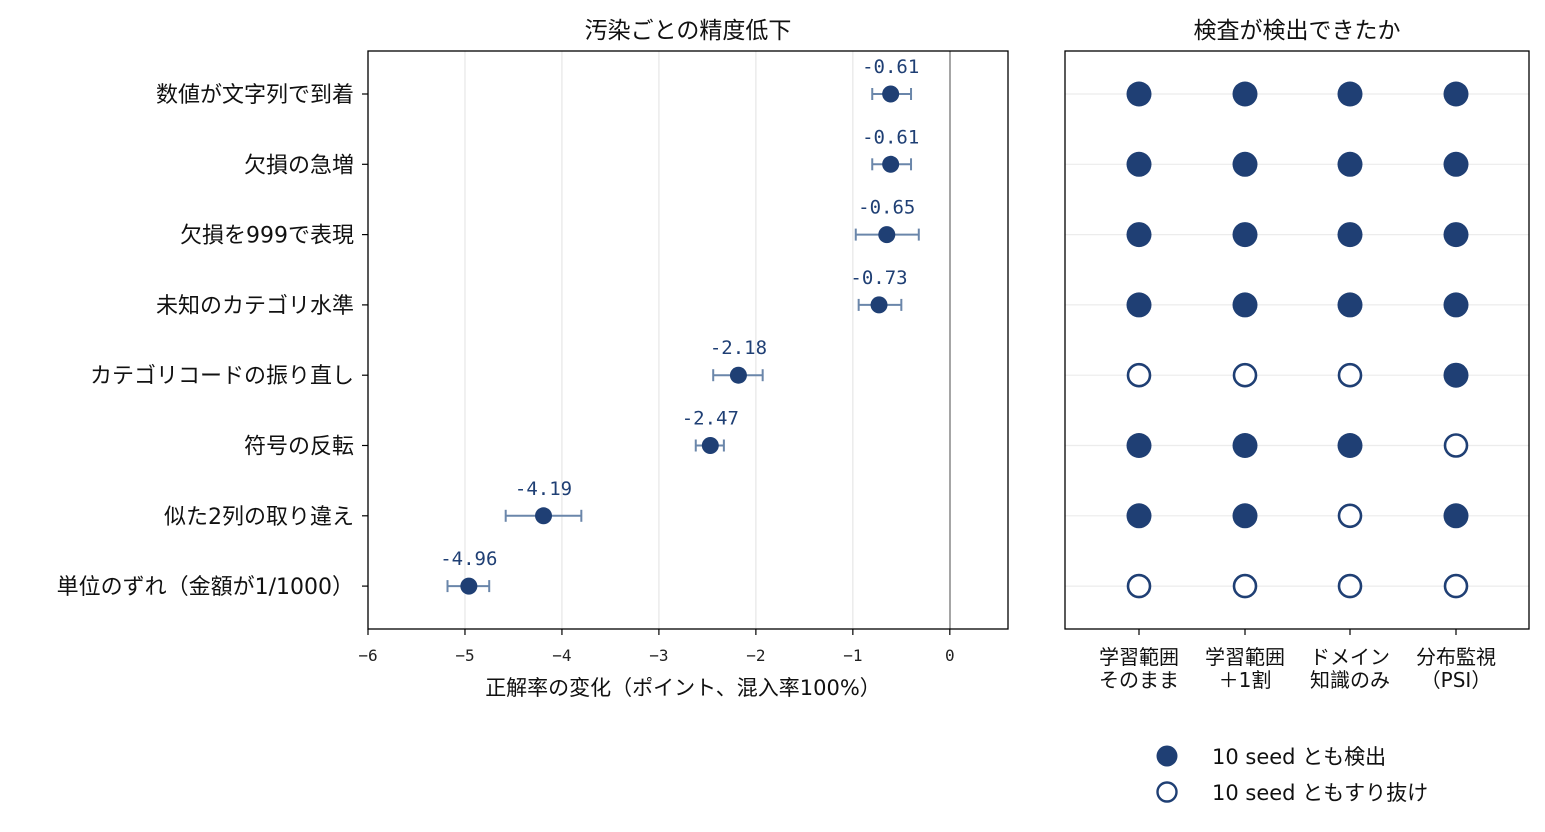  Describe the element at coordinates (205, 587) in the screenshot. I see `category-label: 単位のずれ（金額が1/1000）` at that location.